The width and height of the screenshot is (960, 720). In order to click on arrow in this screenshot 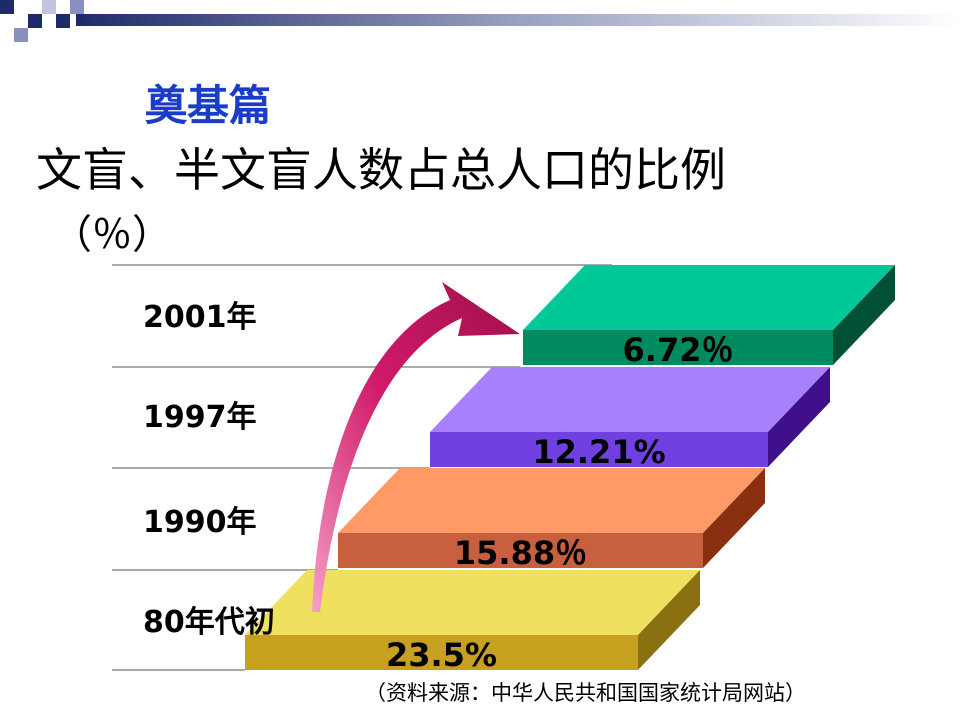, I will do `click(416, 447)`.